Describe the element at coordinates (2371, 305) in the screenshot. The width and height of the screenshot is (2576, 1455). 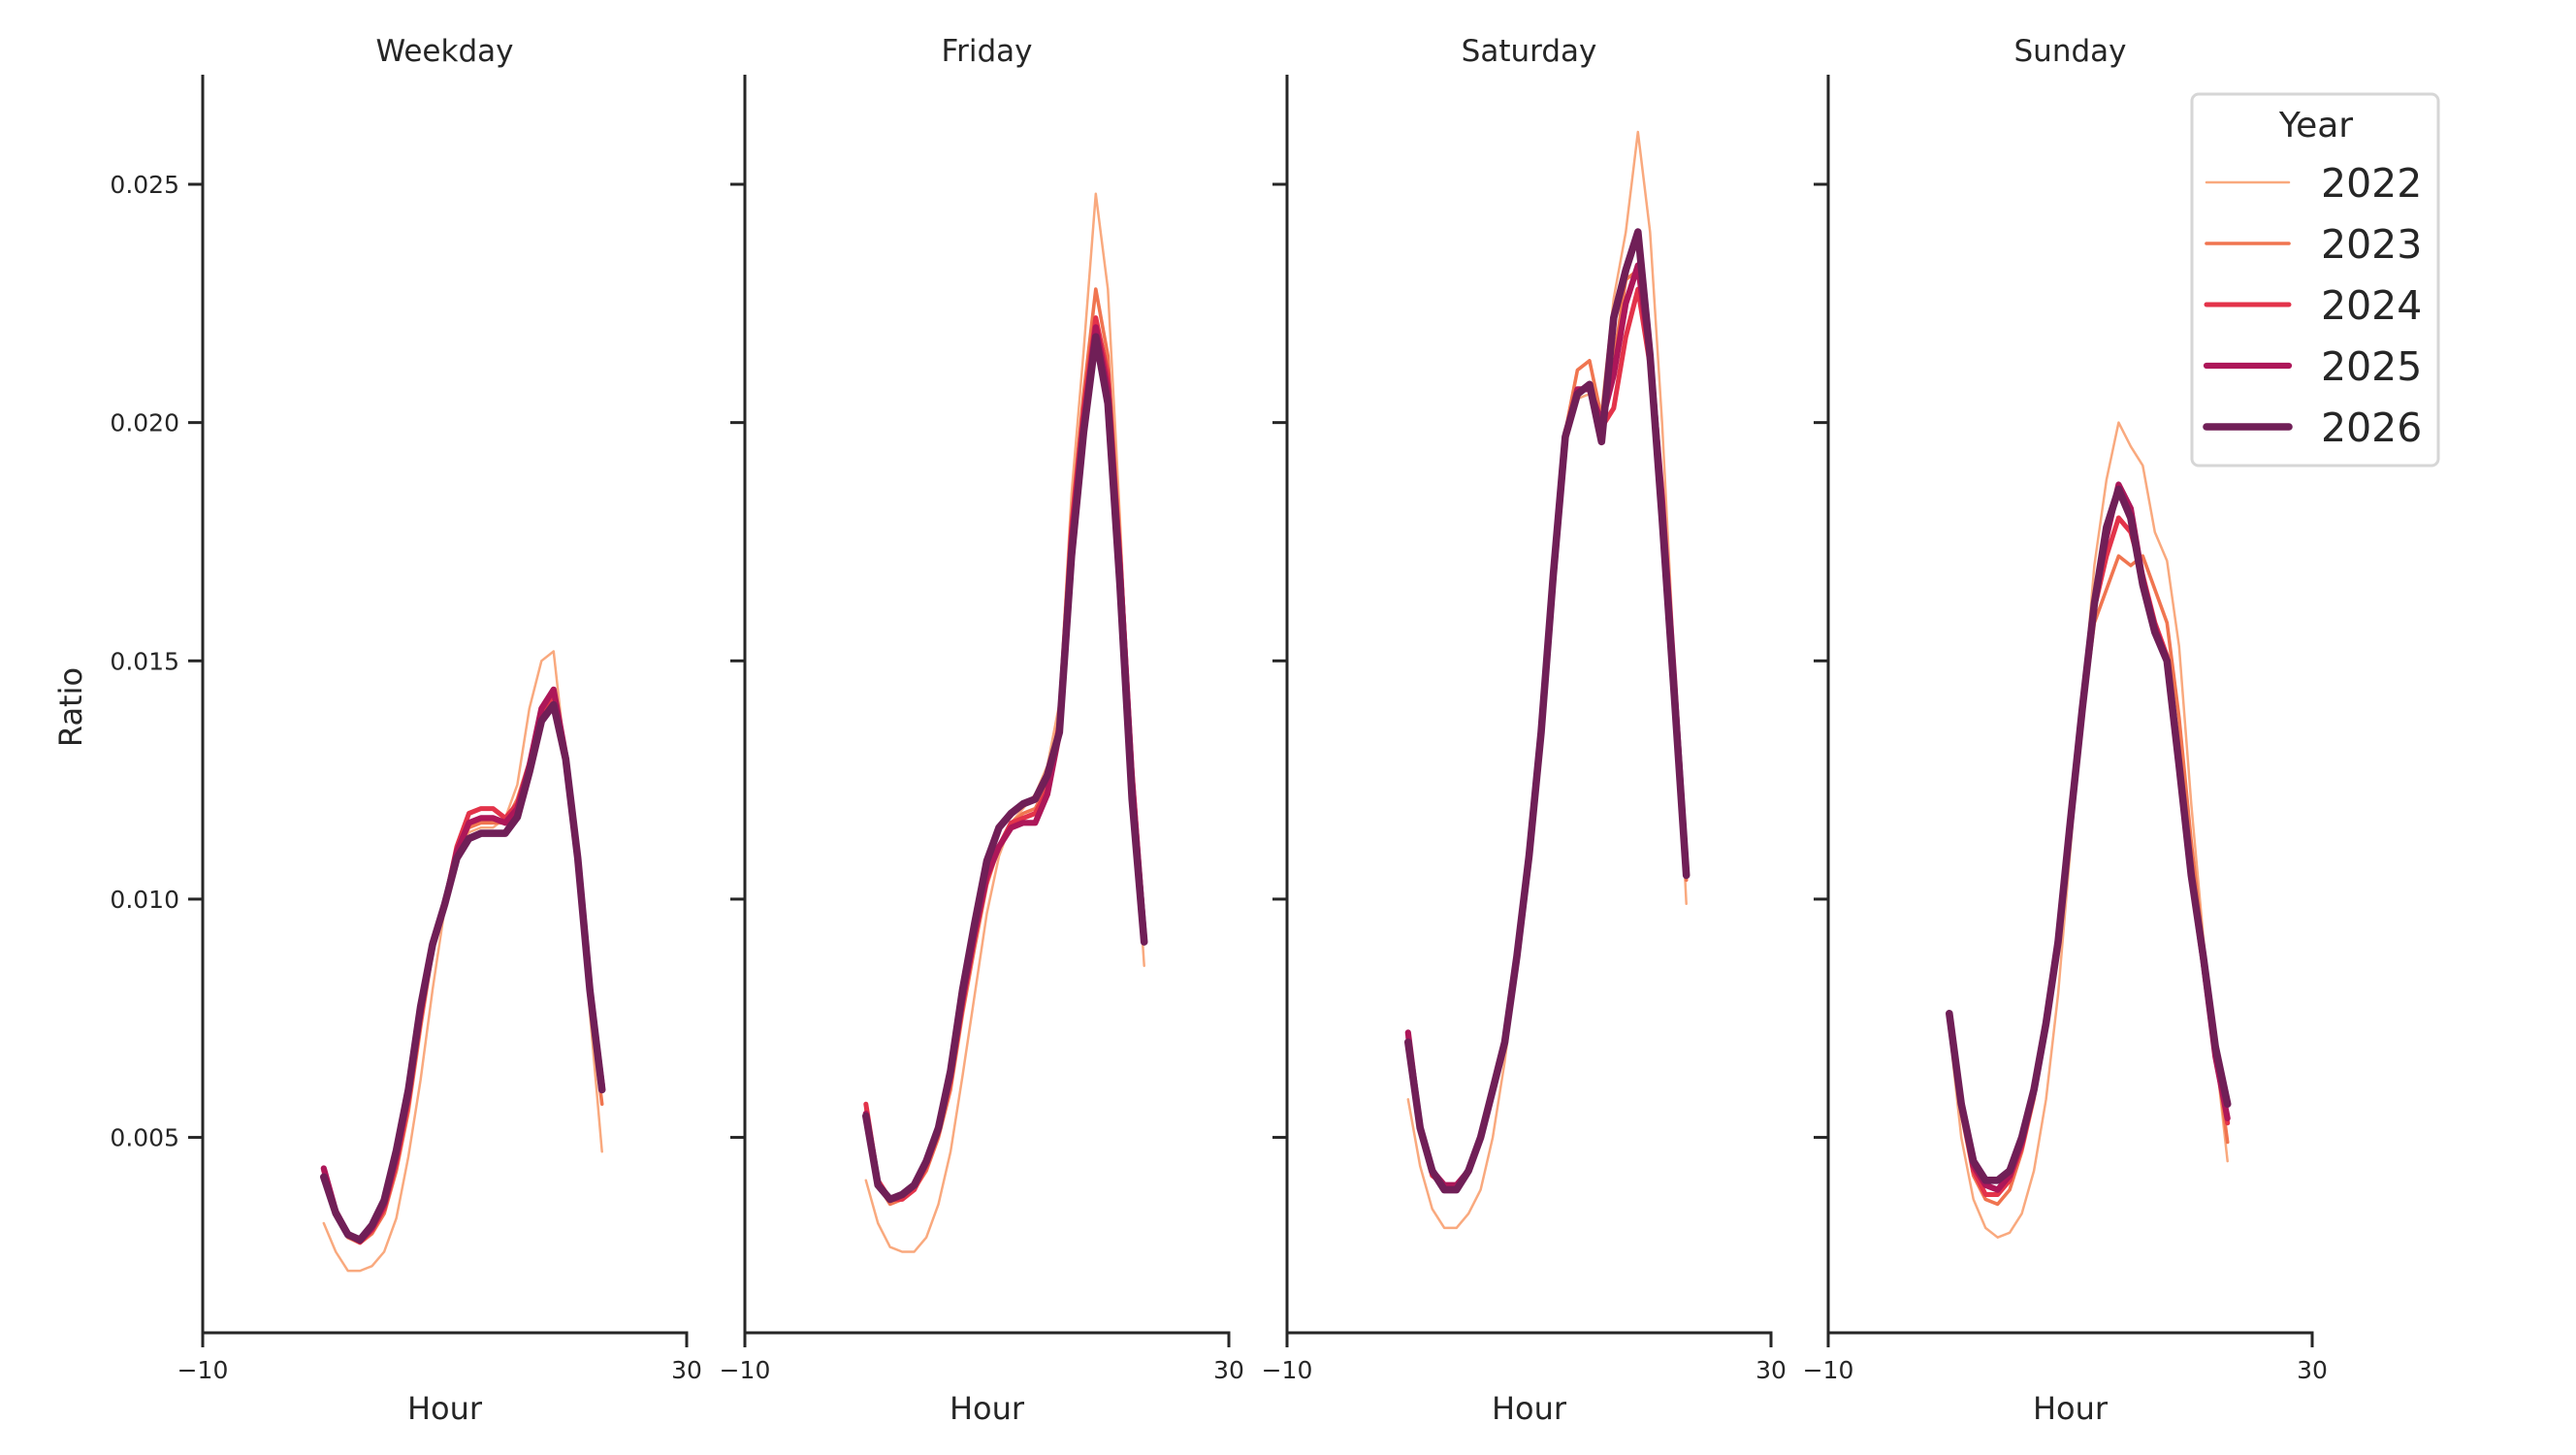
I see `legend-label-2024: 2024` at that location.